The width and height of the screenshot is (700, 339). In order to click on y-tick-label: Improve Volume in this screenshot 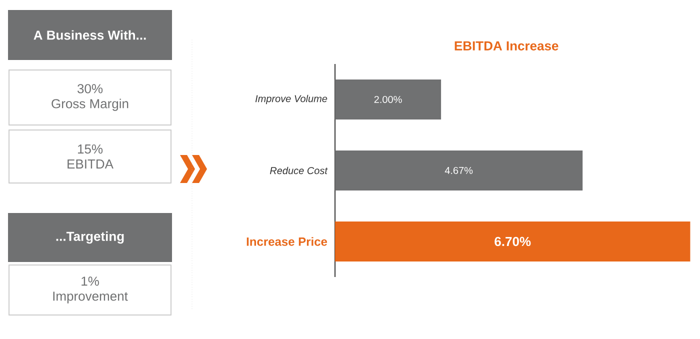, I will do `click(291, 99)`.